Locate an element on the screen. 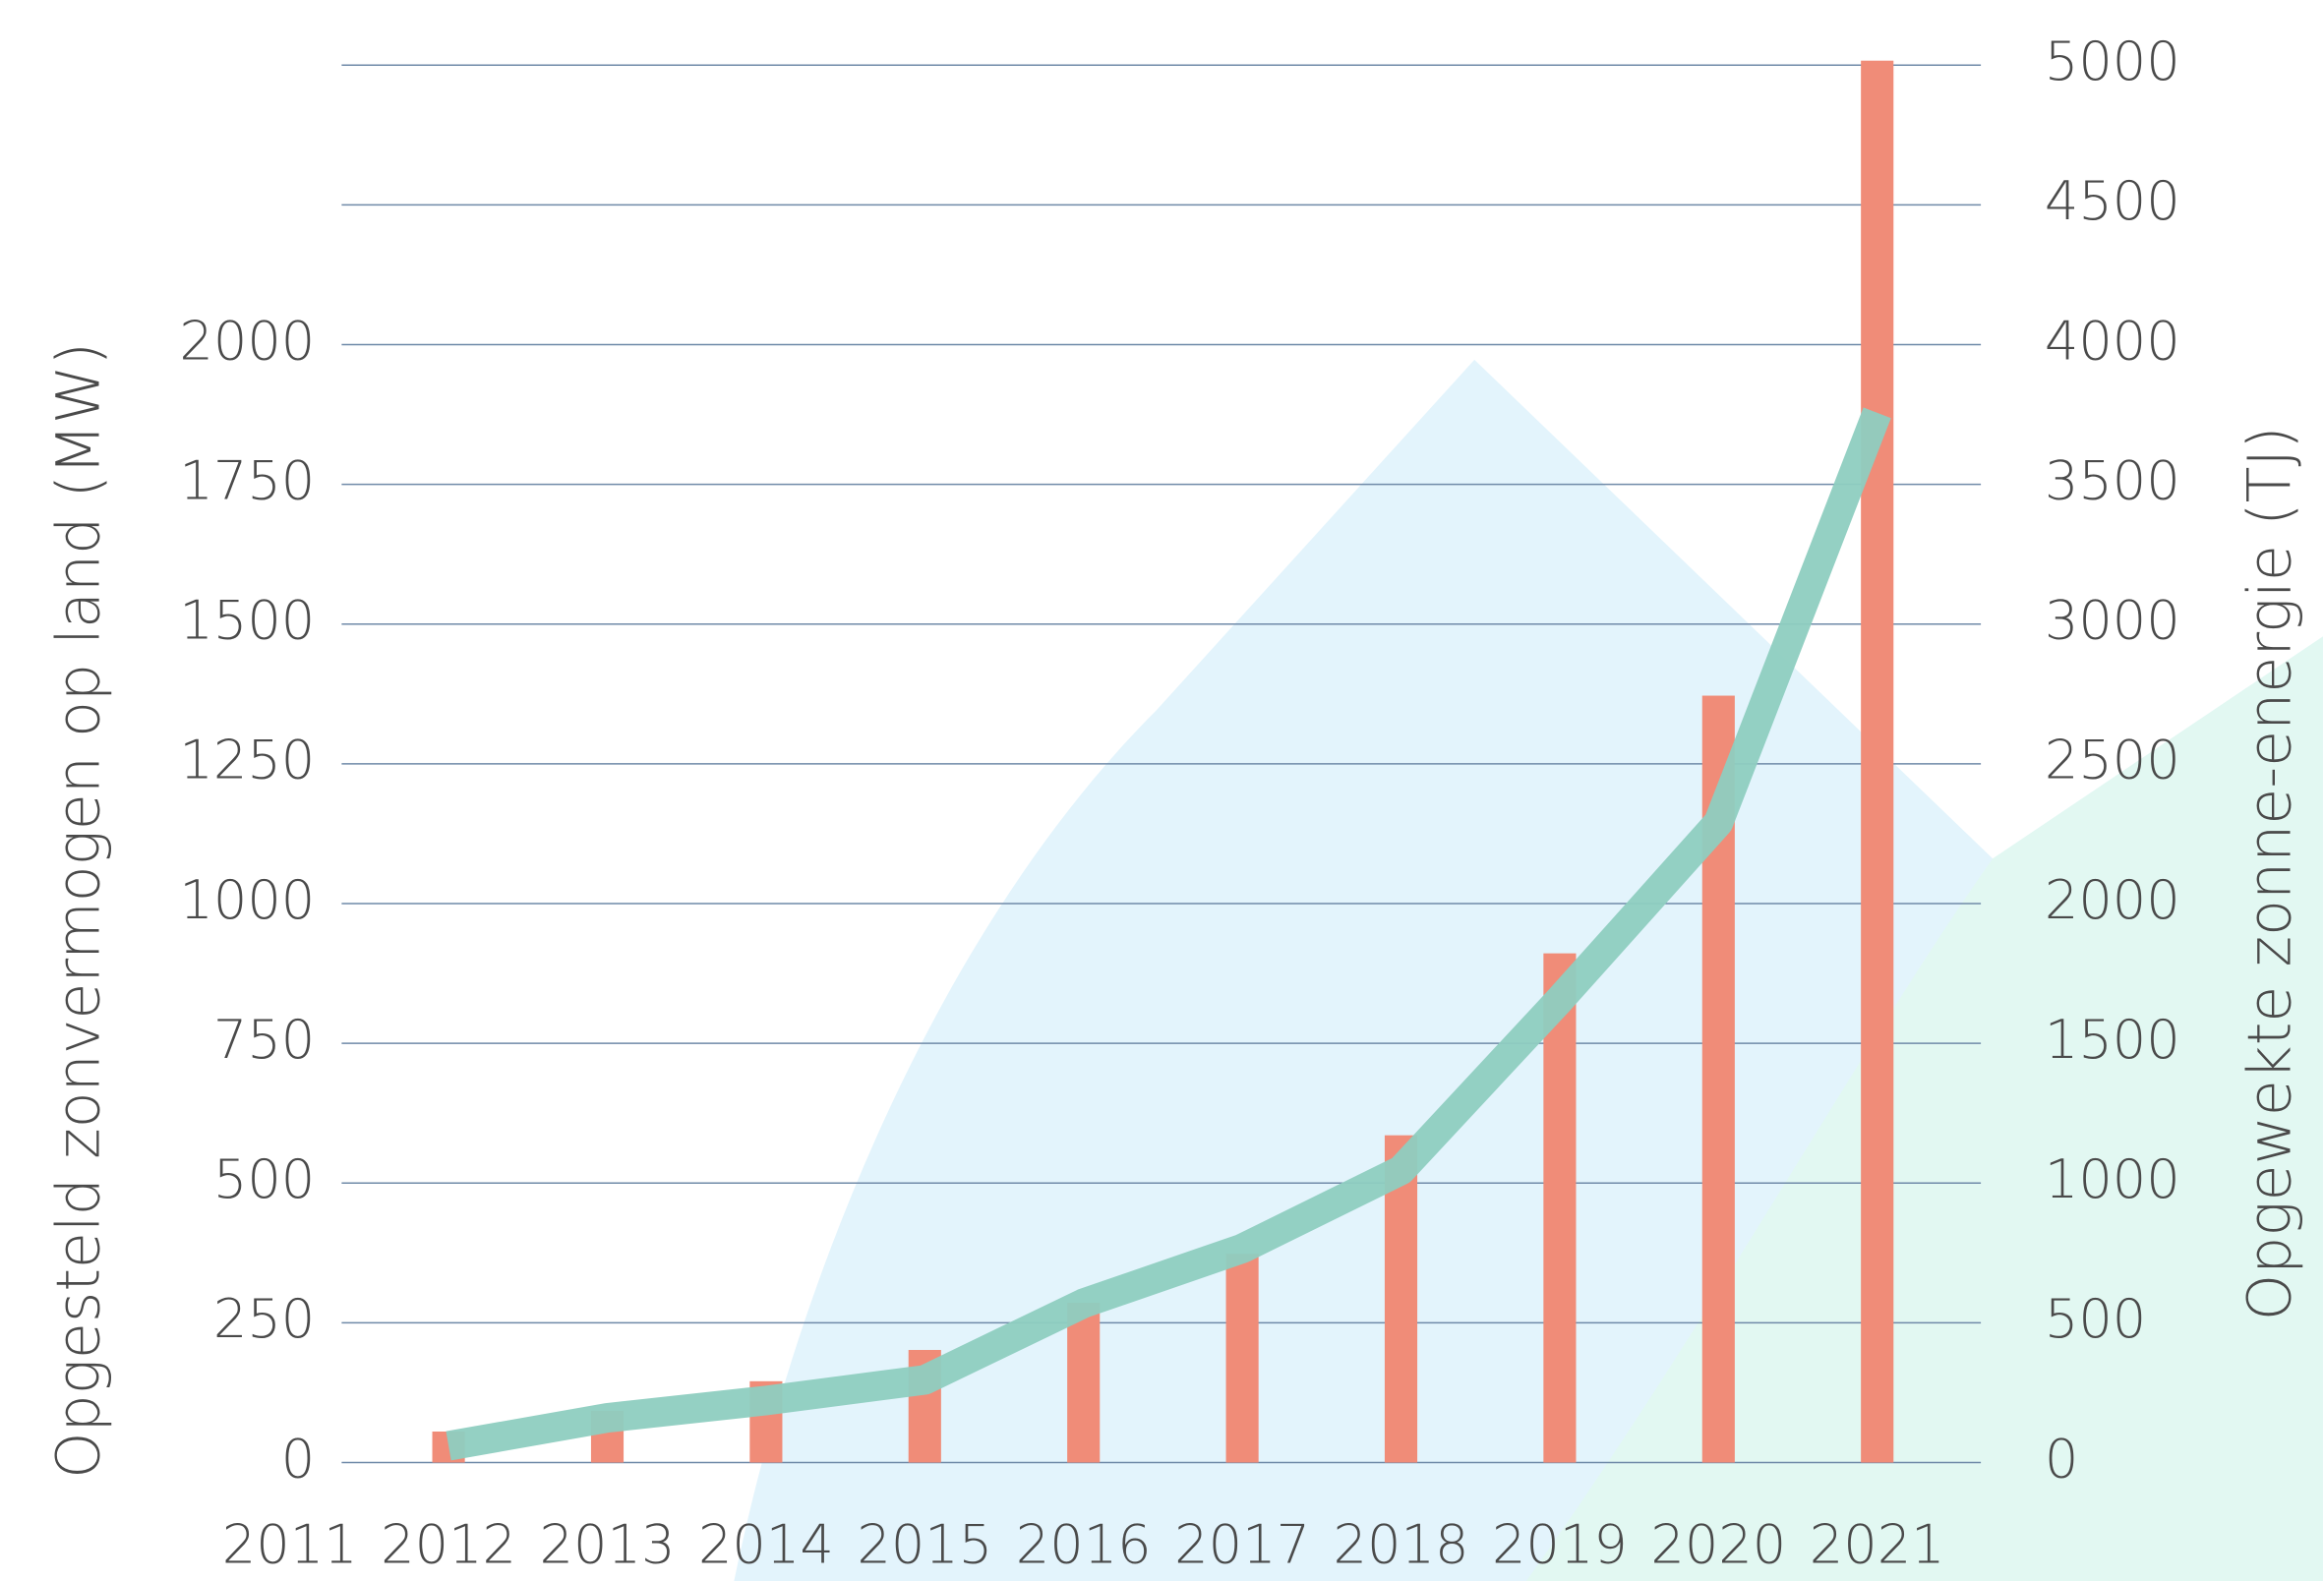  x-tick-label: 2014 is located at coordinates (766, 1545).